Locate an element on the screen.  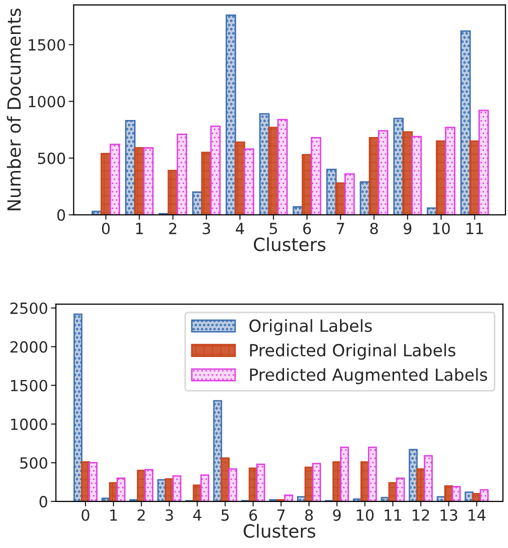
y-tick-label: 2000 is located at coordinates (29, 347).